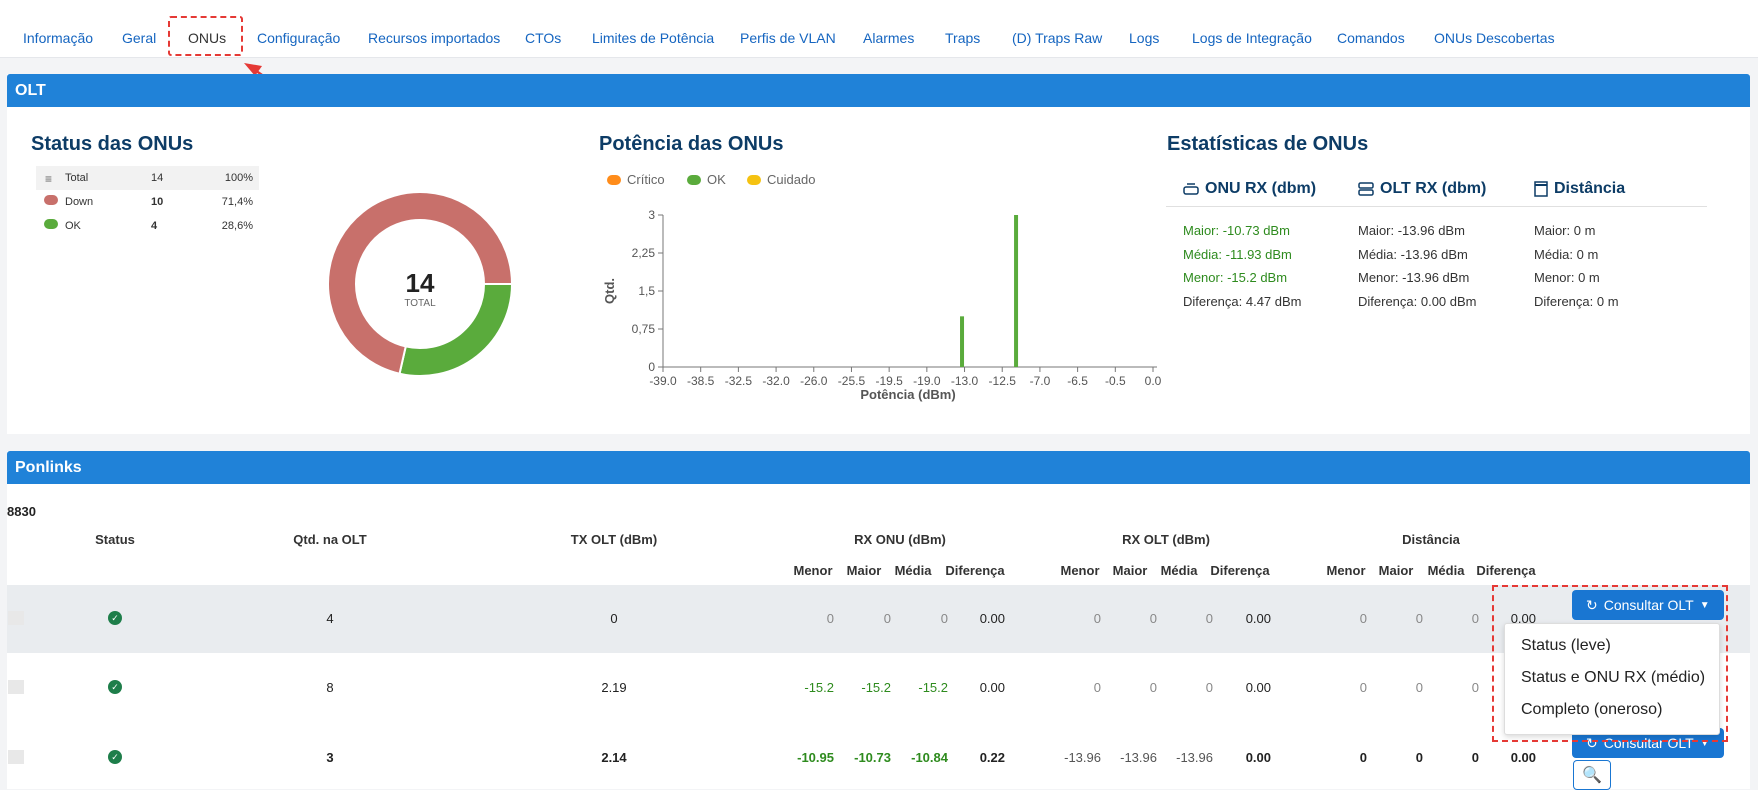 The image size is (1758, 790). What do you see at coordinates (614, 539) in the screenshot?
I see `col-tx-olt: TX OLT (dBm)` at bounding box center [614, 539].